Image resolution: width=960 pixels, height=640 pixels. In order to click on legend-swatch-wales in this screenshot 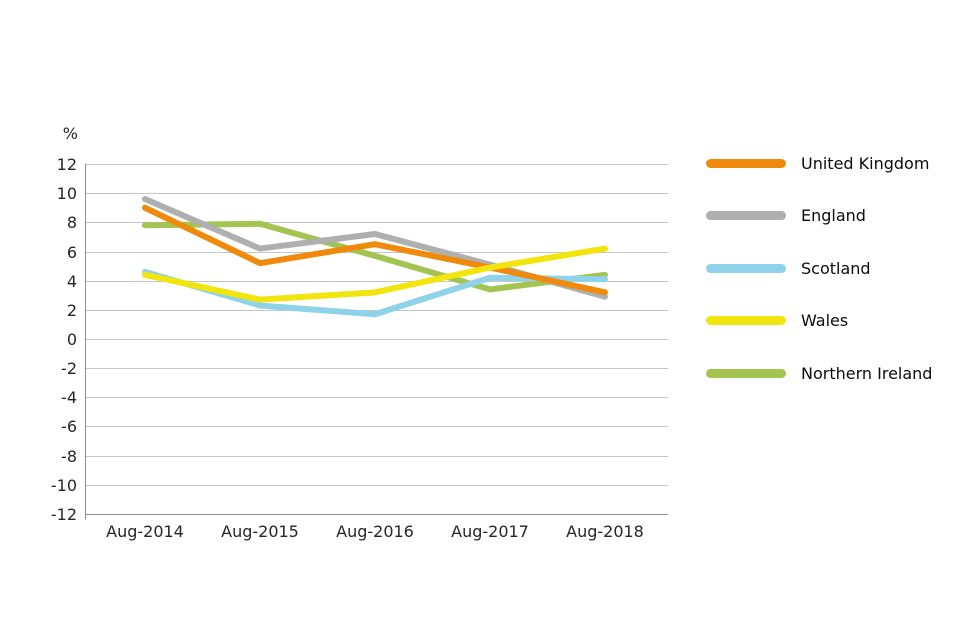, I will do `click(746, 321)`.